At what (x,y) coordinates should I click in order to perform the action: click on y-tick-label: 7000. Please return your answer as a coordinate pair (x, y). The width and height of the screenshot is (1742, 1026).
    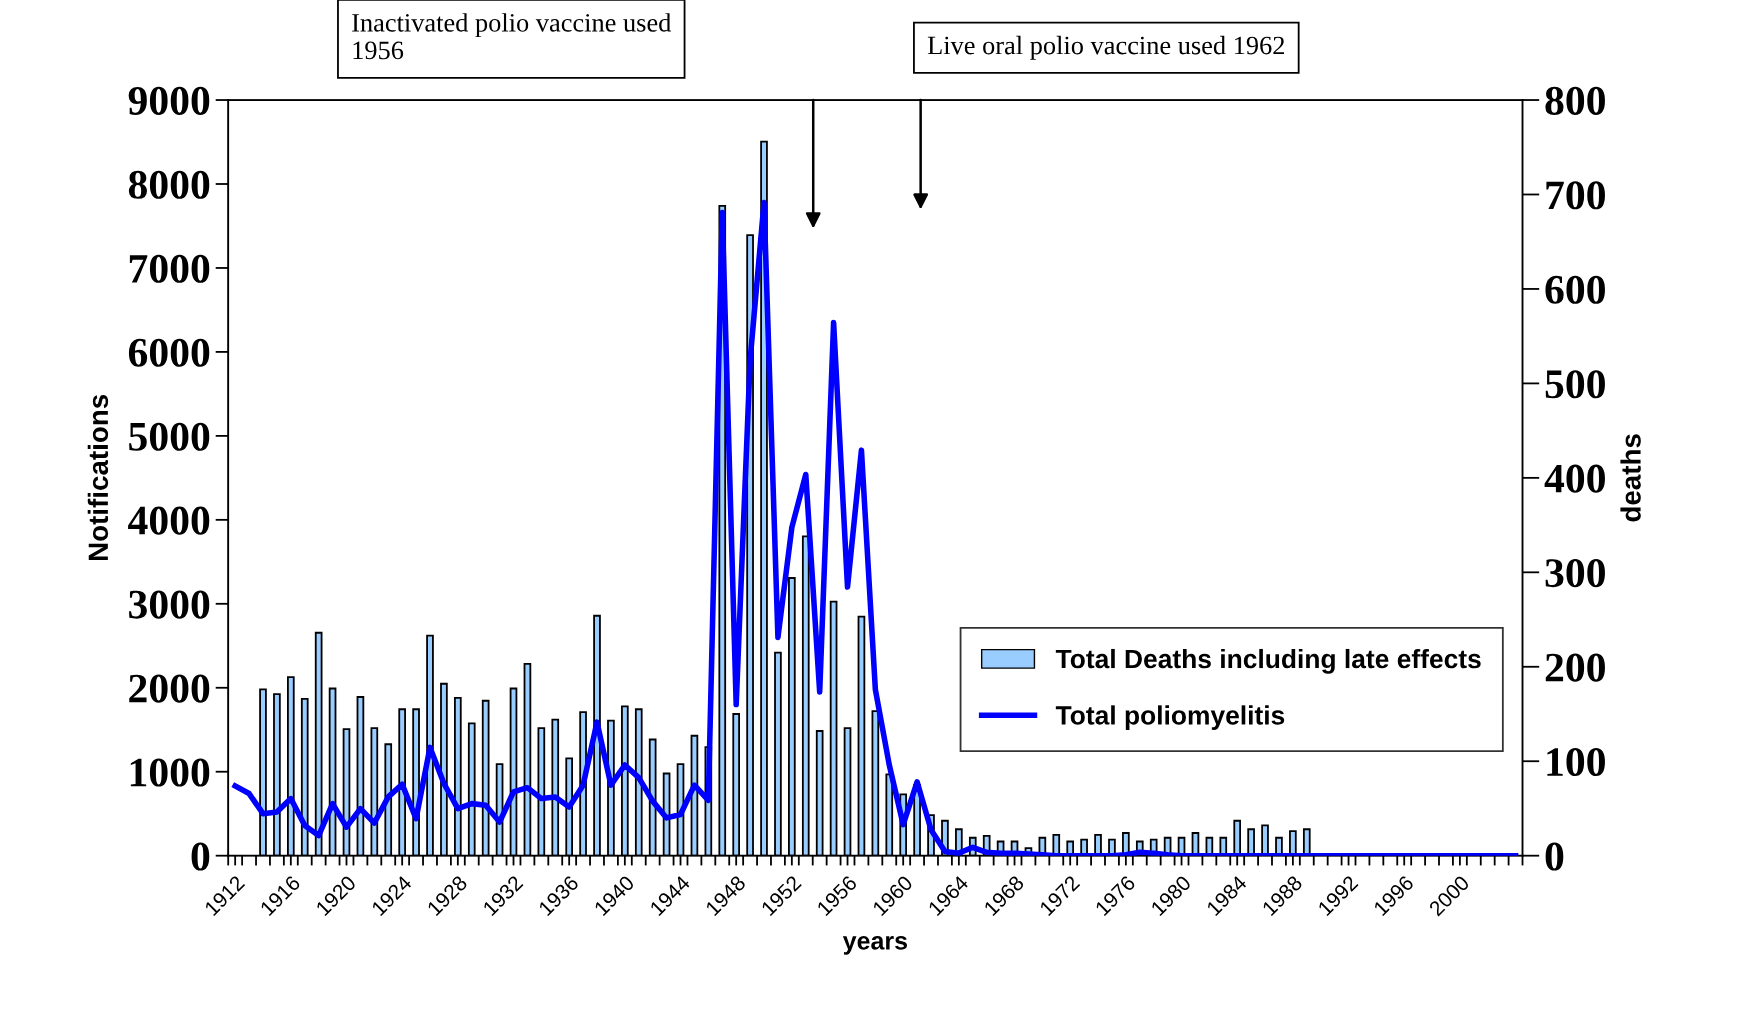
    Looking at the image, I should click on (169, 268).